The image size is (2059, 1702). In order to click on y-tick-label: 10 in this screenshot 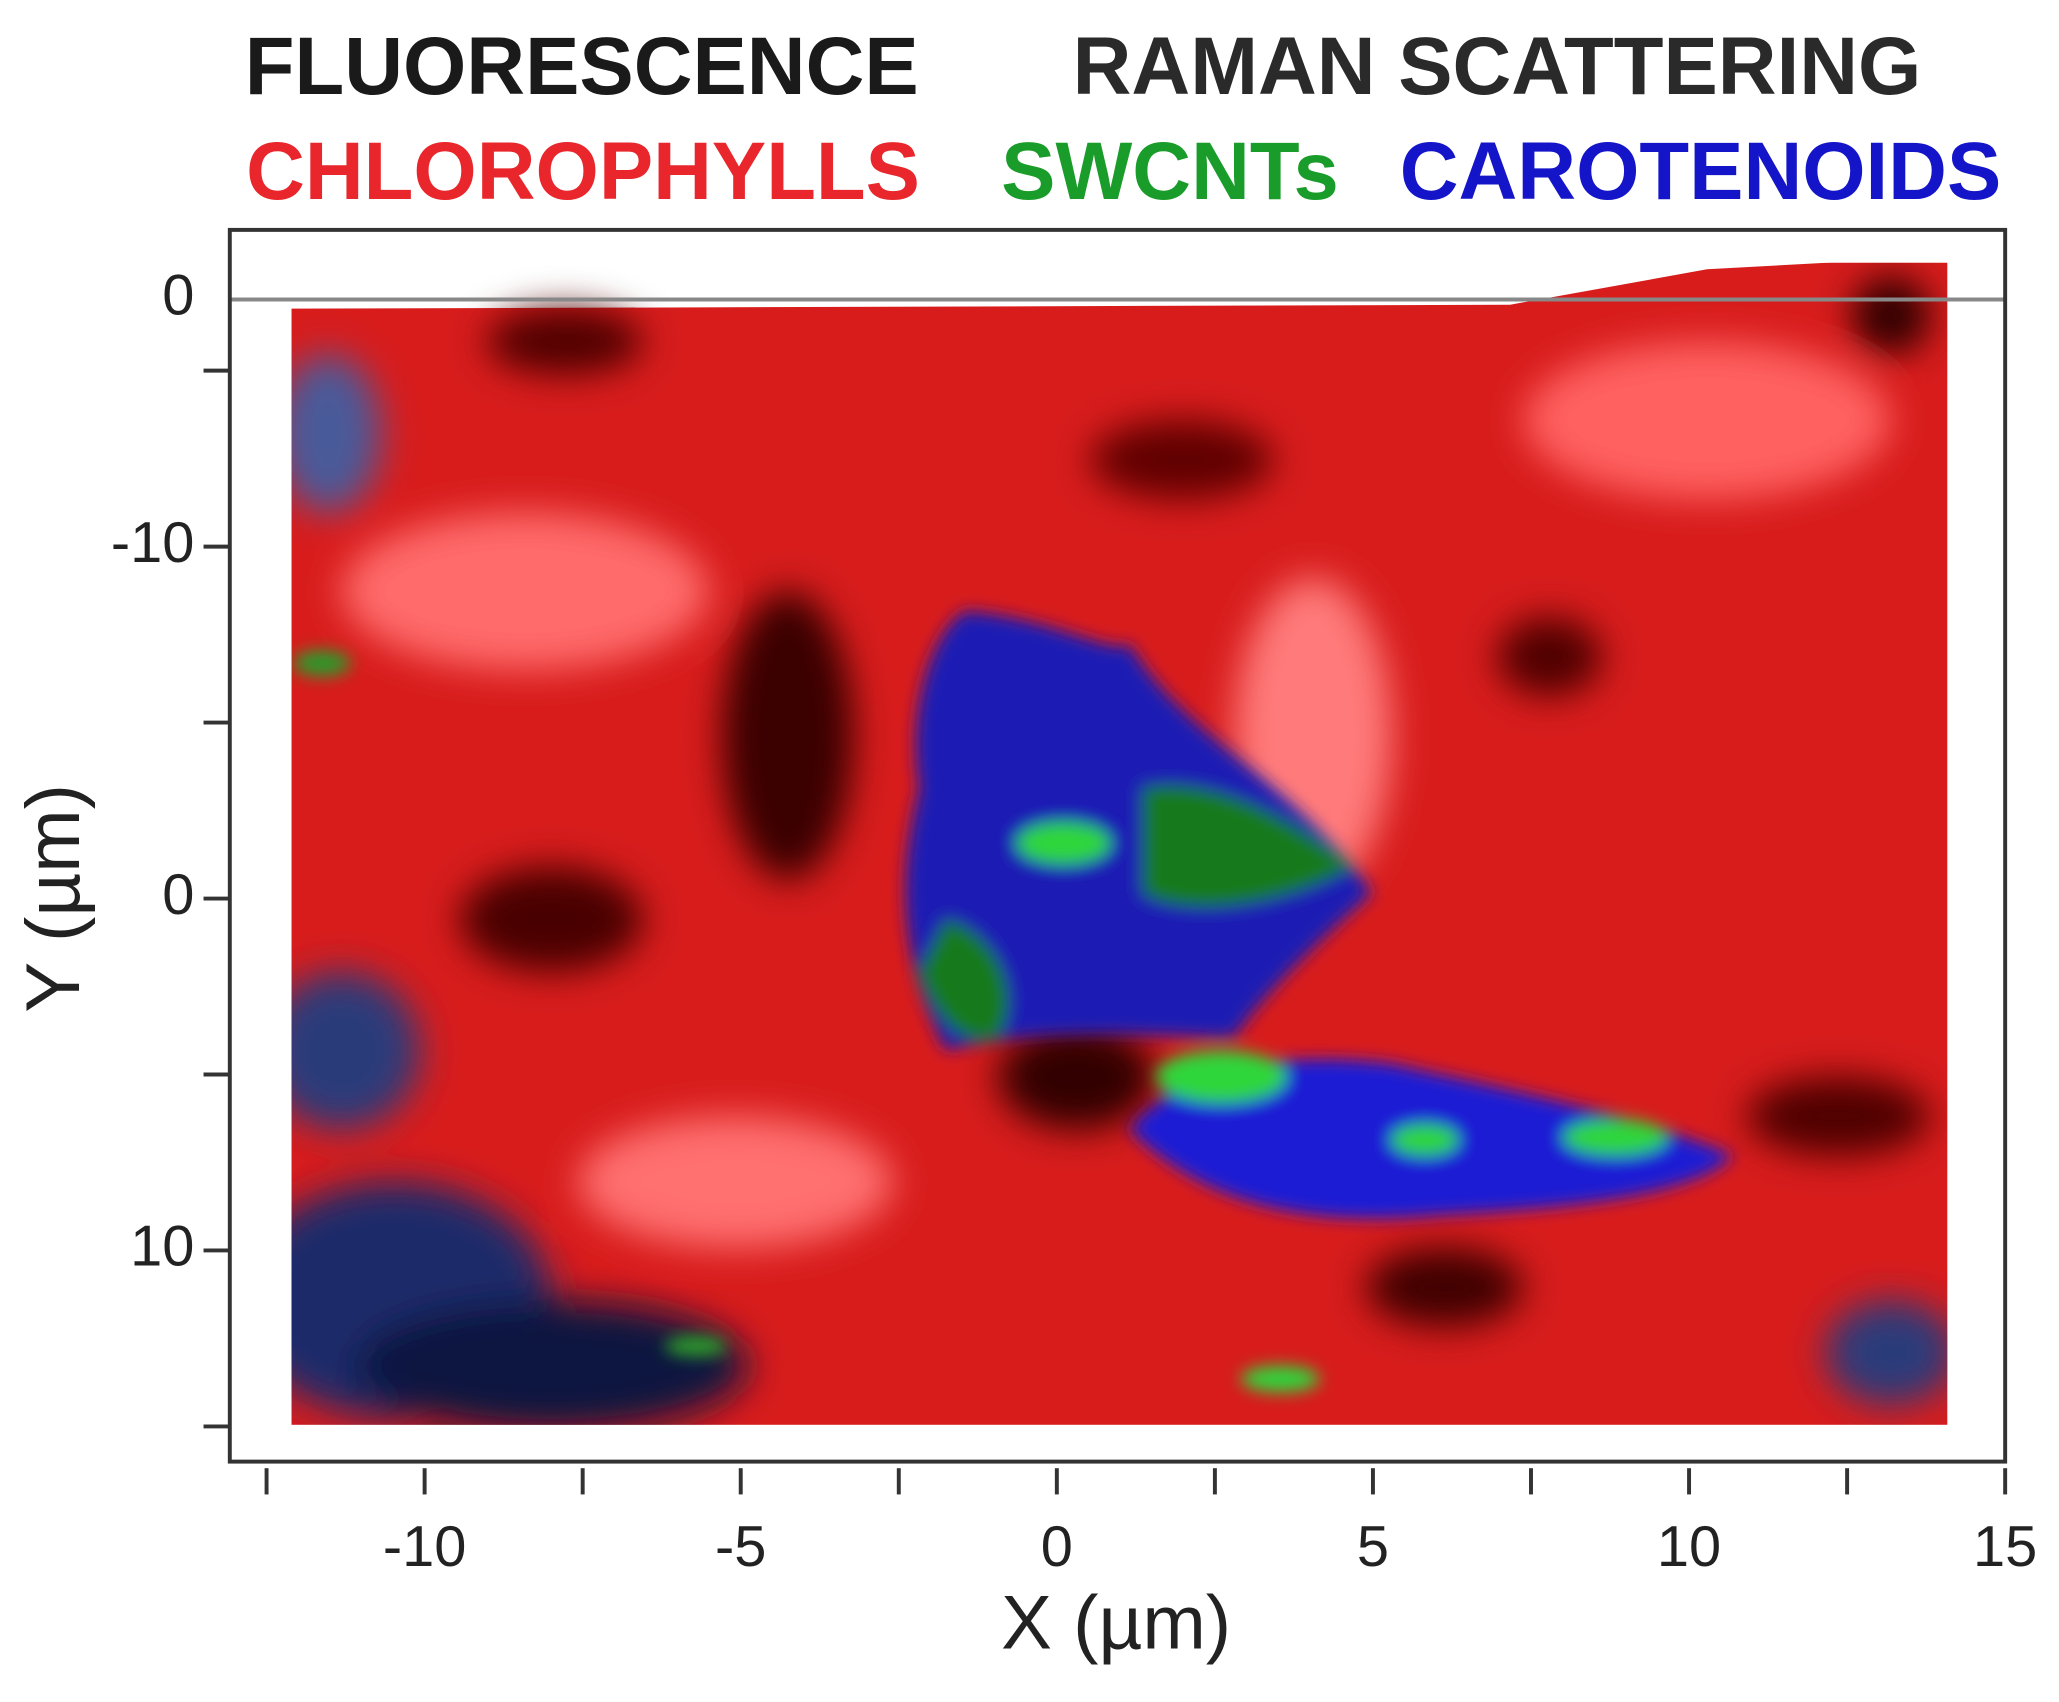, I will do `click(162, 1247)`.